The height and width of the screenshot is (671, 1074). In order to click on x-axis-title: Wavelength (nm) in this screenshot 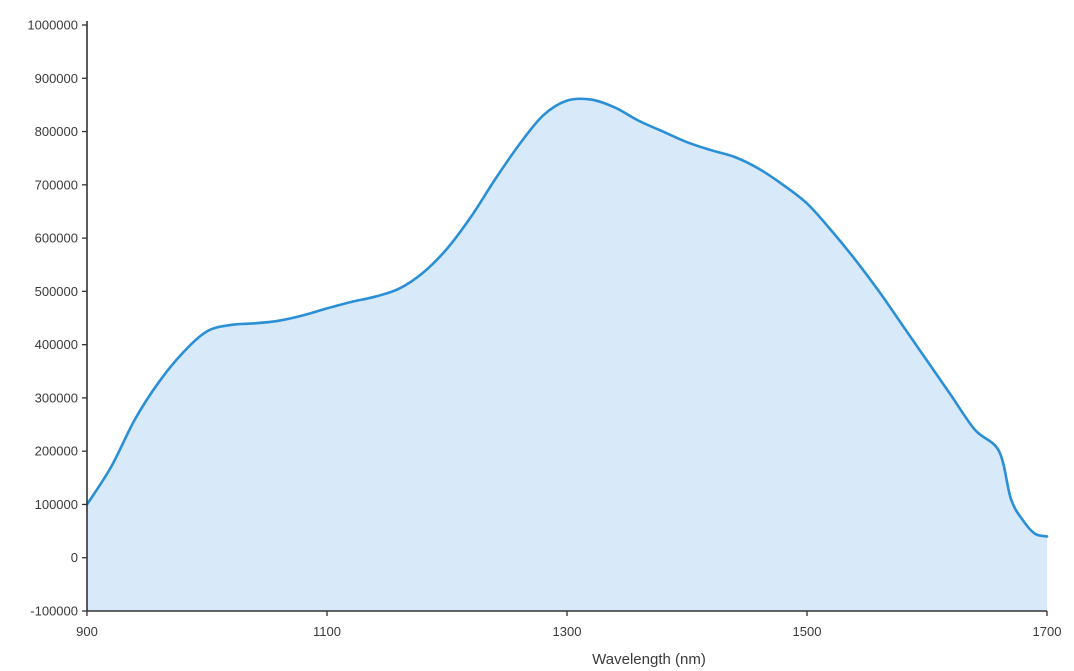, I will do `click(649, 659)`.